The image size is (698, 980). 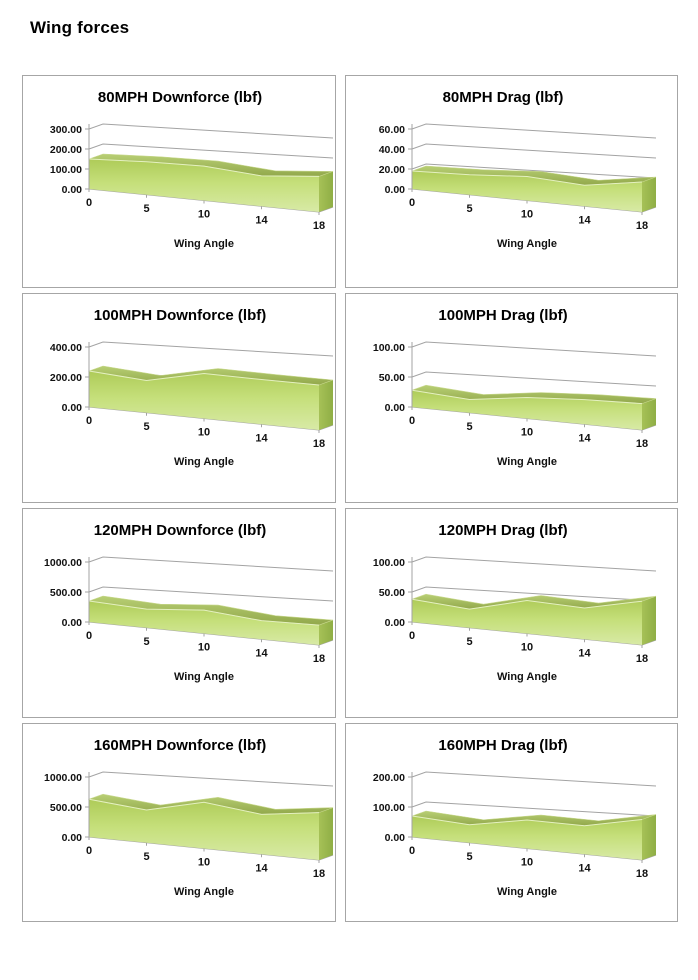 What do you see at coordinates (66, 150) in the screenshot?
I see `y-tick-label: 200.00` at bounding box center [66, 150].